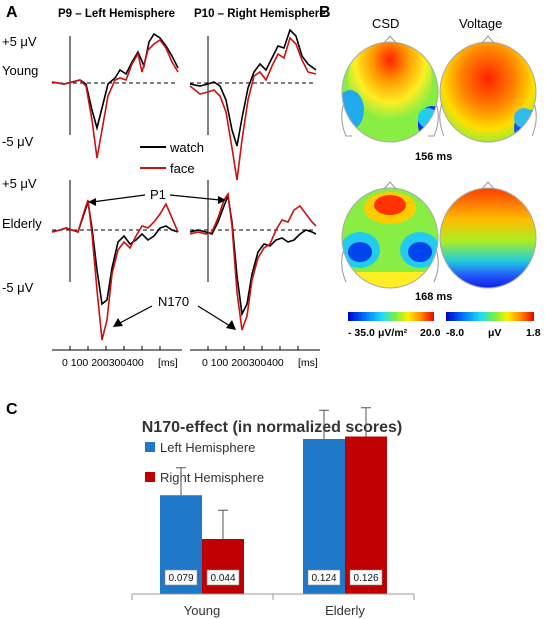 The image size is (545, 619). What do you see at coordinates (212, 477) in the screenshot?
I see `legend-right-hemisphere-label: Right Hemisphere` at bounding box center [212, 477].